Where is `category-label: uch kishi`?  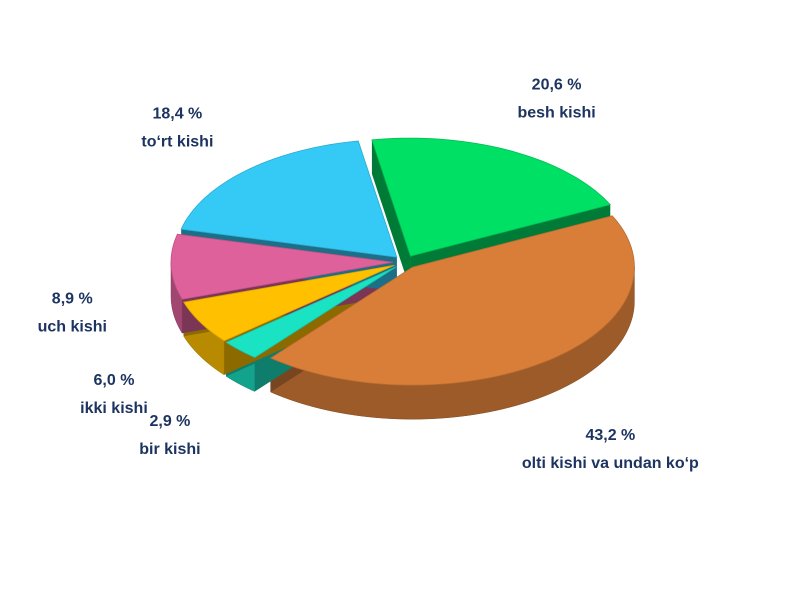
category-label: uch kishi is located at coordinates (72, 326).